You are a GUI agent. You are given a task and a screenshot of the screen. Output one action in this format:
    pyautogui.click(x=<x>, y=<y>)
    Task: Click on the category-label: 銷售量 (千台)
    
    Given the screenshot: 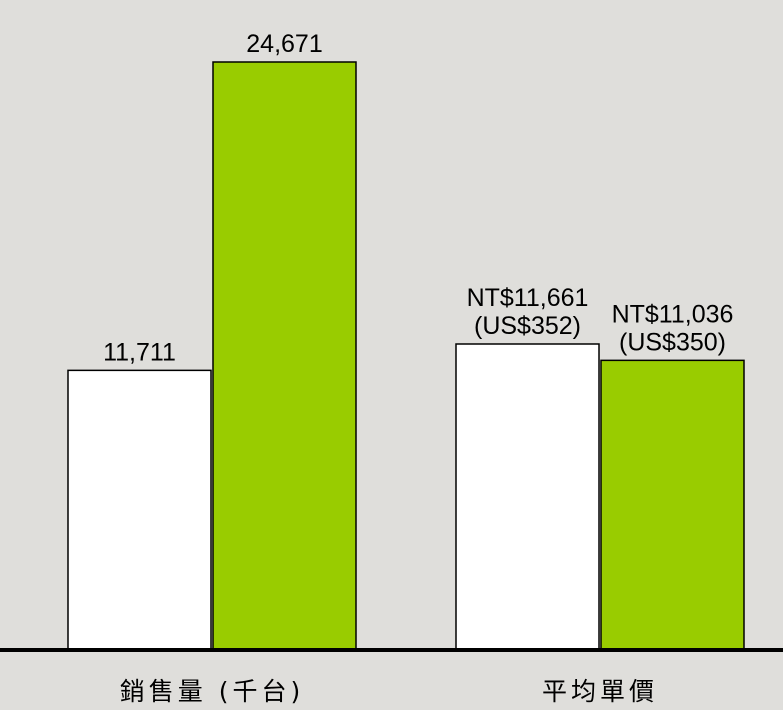 What is the action you would take?
    pyautogui.click(x=212, y=691)
    